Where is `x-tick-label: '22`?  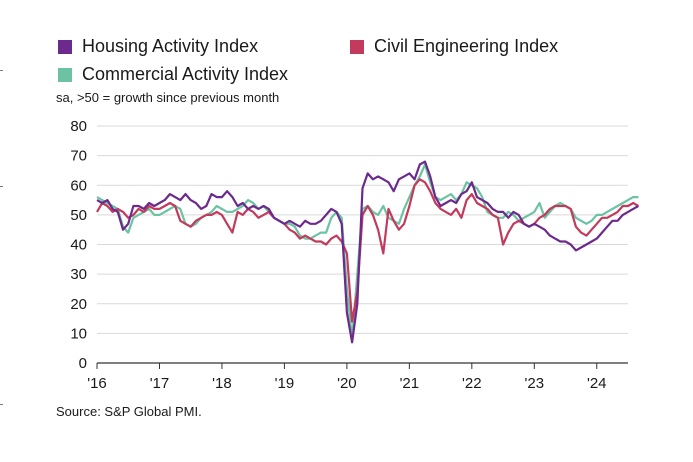 x-tick-label: '22 is located at coordinates (472, 383).